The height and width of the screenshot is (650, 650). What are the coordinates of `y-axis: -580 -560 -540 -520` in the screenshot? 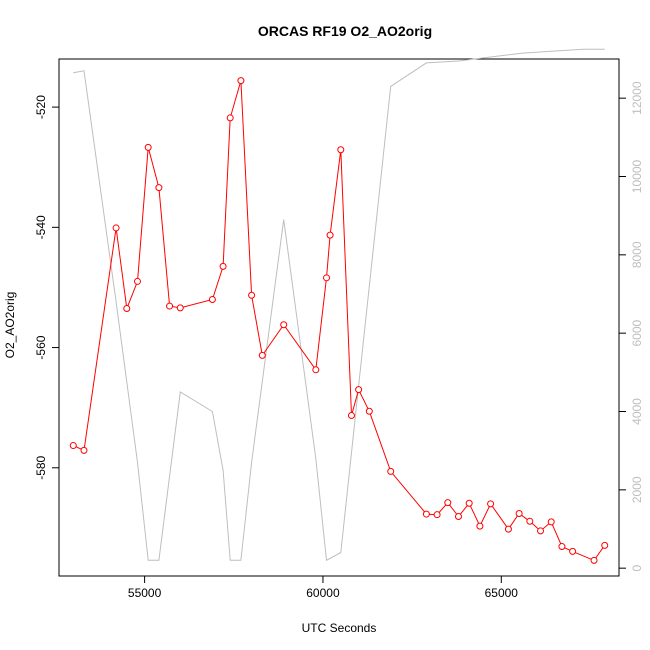 It's located at (47, 287).